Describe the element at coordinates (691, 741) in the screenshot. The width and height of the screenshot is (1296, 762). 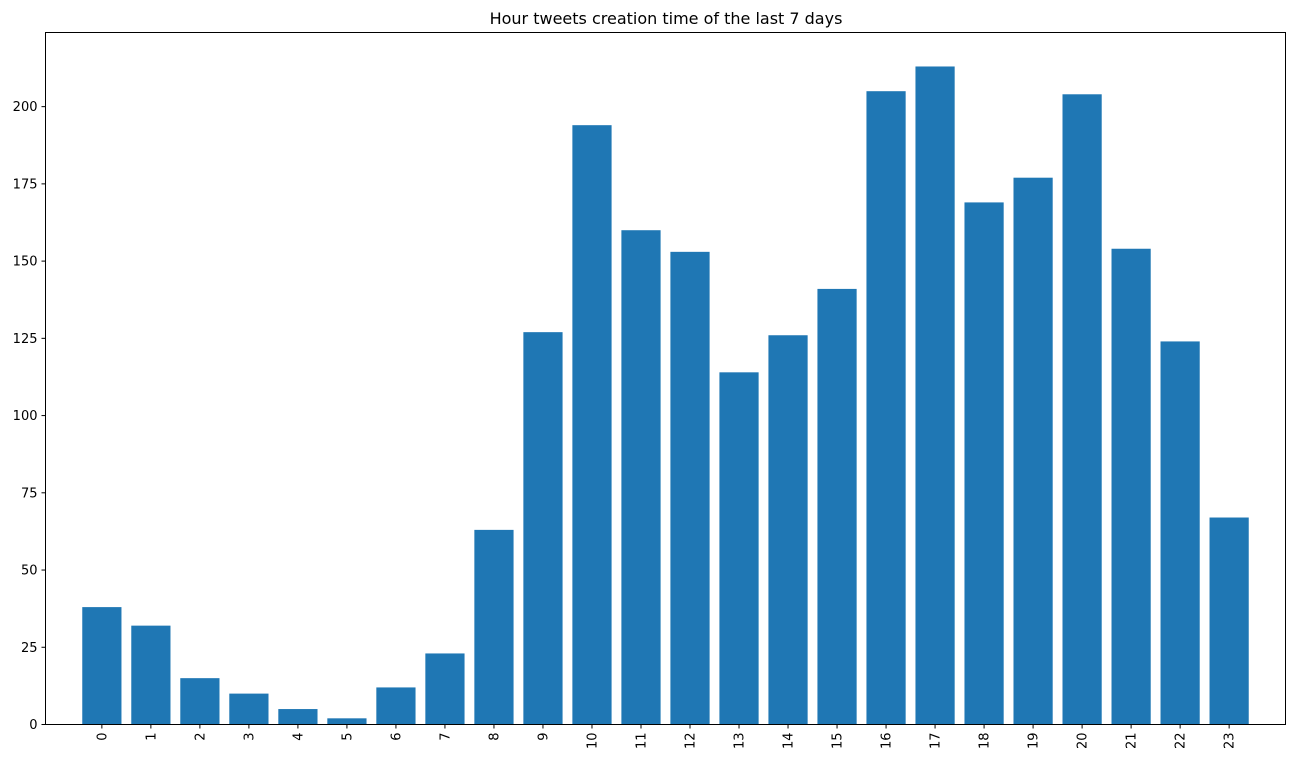
I see `x-tick-label: 12` at that location.